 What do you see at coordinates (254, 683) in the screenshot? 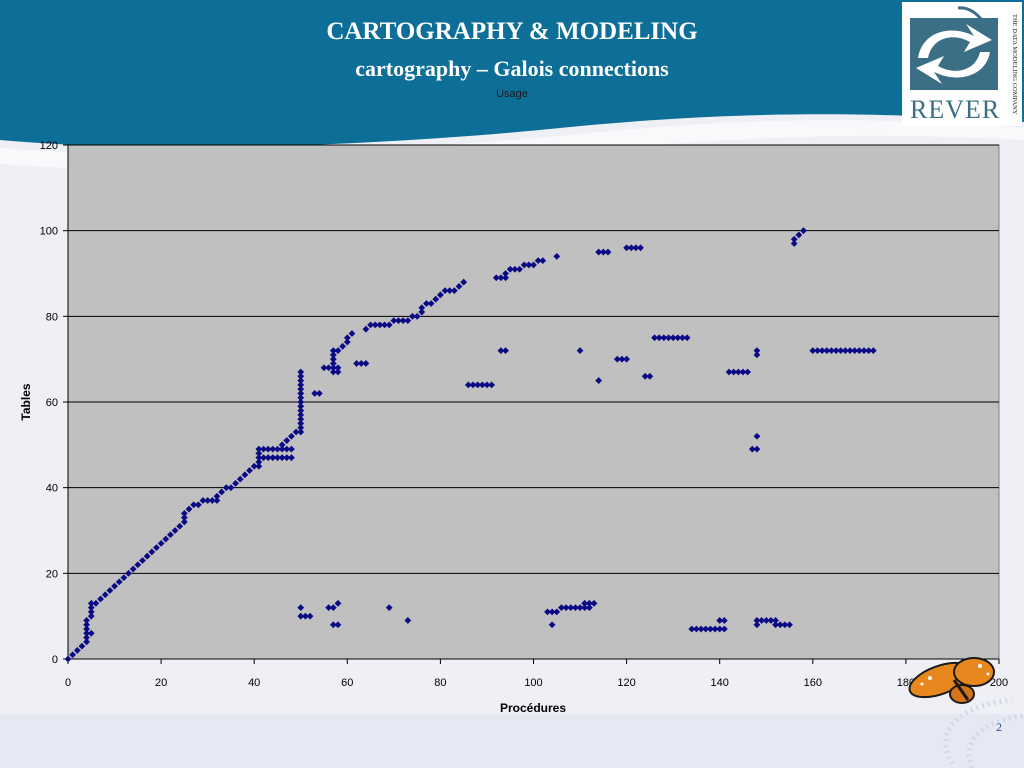
I see `x-tick-label: 40` at bounding box center [254, 683].